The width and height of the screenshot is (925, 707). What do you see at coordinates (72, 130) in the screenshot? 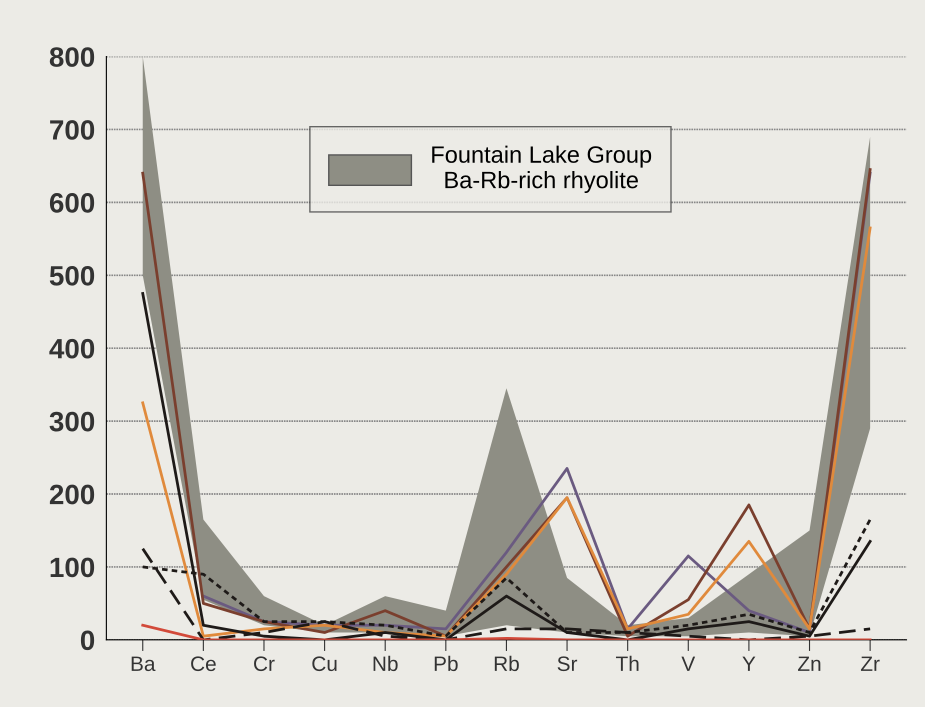
I see `y-tick-label: 700` at bounding box center [72, 130].